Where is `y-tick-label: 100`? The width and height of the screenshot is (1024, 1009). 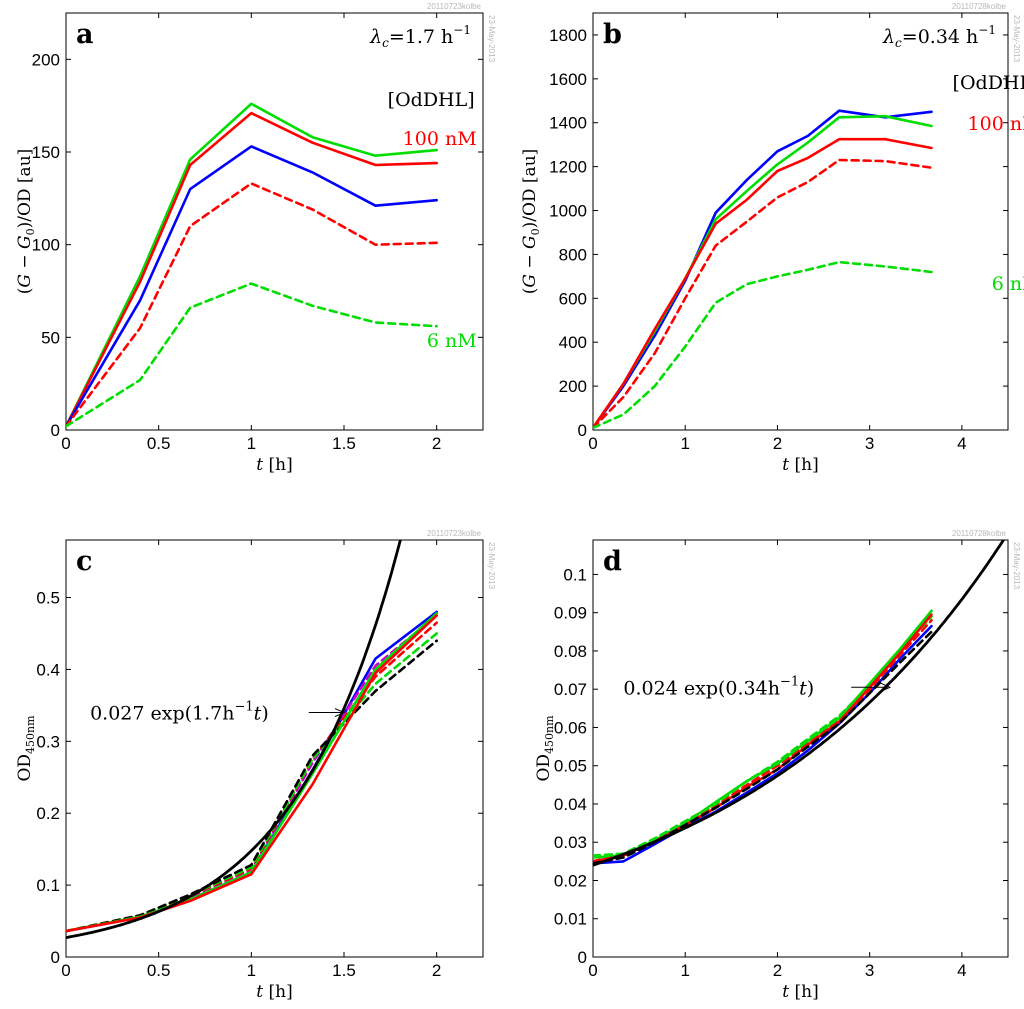
y-tick-label: 100 is located at coordinates (46, 245).